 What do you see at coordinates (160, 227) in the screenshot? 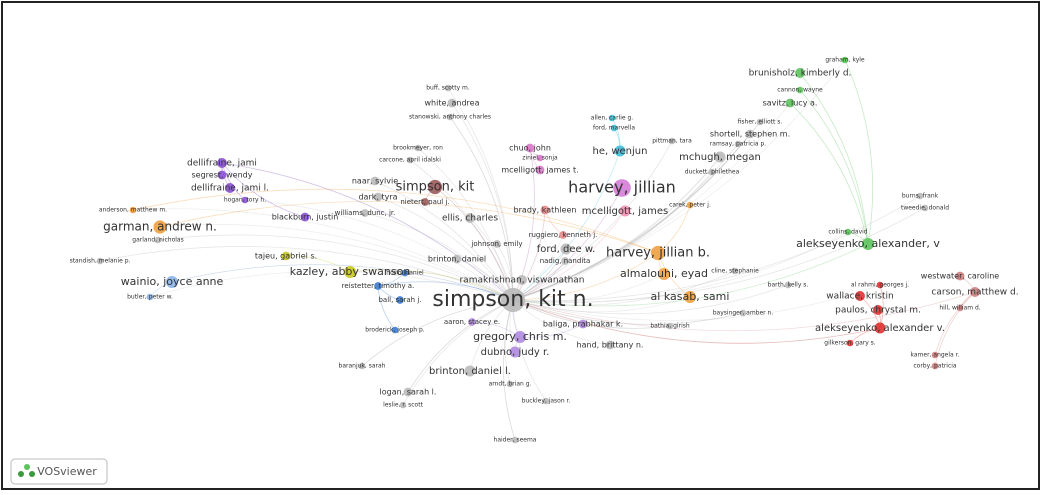
I see `node-label: garman, andrew n.` at bounding box center [160, 227].